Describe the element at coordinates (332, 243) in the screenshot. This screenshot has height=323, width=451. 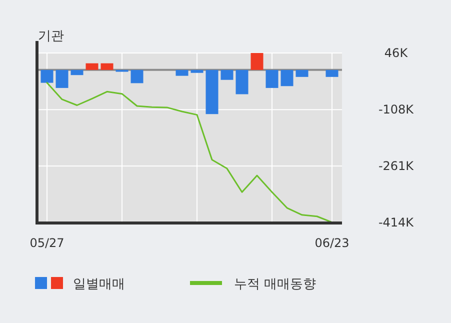
I see `x-tick-label: 06/23` at that location.